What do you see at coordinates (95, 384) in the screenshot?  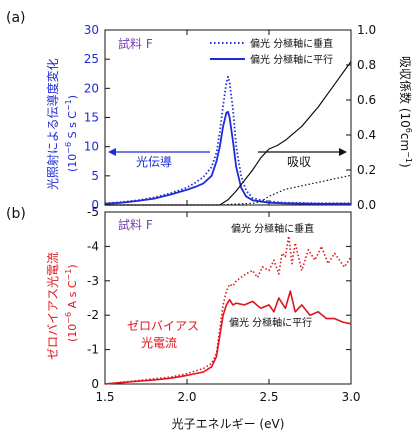 I see `ytick-label-b: 0` at bounding box center [95, 384].